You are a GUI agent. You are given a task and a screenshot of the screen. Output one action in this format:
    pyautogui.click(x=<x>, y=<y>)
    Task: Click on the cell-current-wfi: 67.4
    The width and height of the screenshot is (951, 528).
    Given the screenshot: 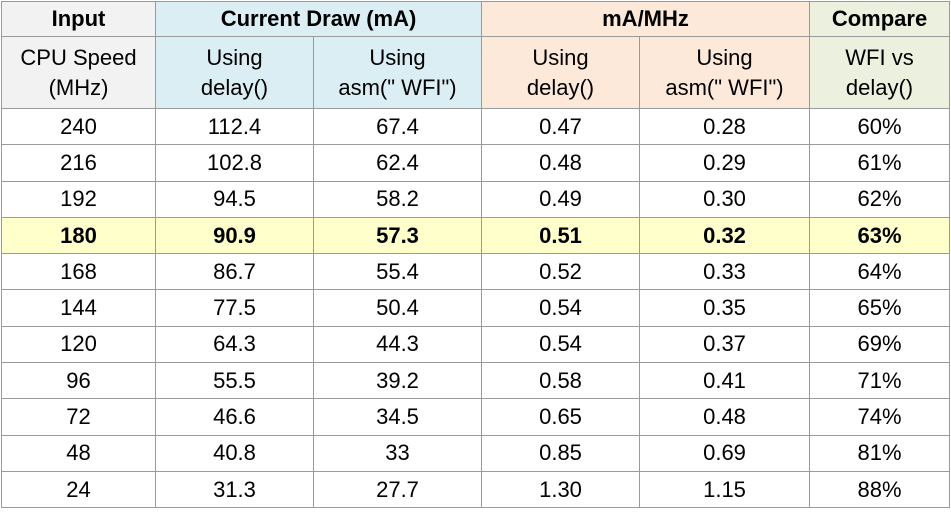 What is the action you would take?
    pyautogui.click(x=397, y=126)
    